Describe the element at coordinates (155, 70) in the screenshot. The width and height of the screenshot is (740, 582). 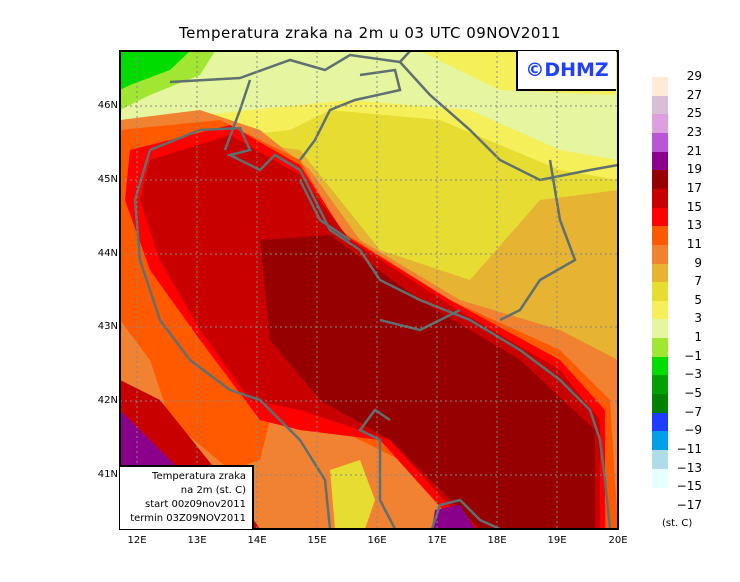
I see `zone-neg3` at that location.